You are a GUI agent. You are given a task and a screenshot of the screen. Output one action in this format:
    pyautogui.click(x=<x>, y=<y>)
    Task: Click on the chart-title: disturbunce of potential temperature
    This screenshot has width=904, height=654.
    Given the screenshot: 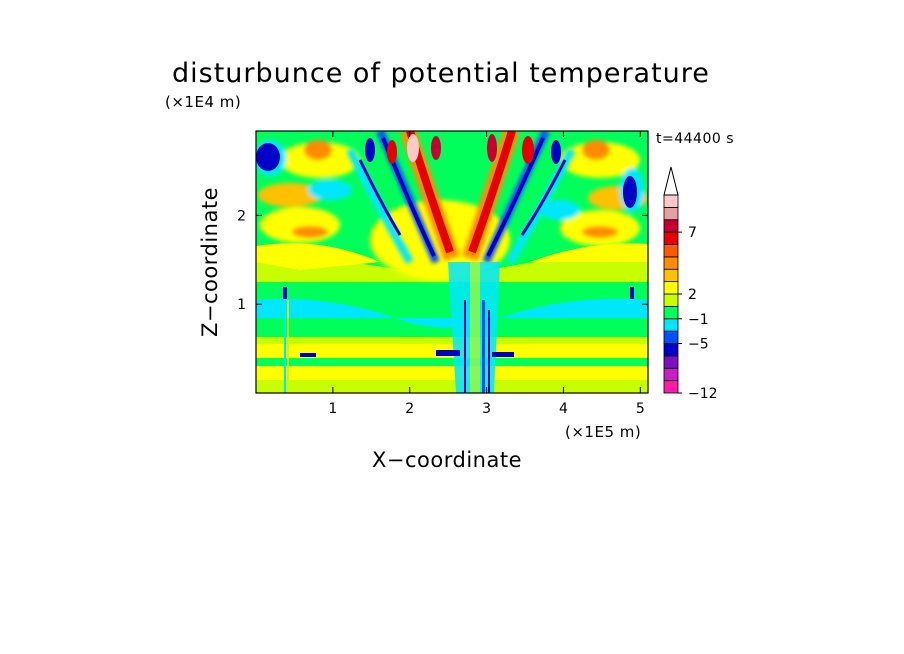 What is the action you would take?
    pyautogui.click(x=441, y=73)
    